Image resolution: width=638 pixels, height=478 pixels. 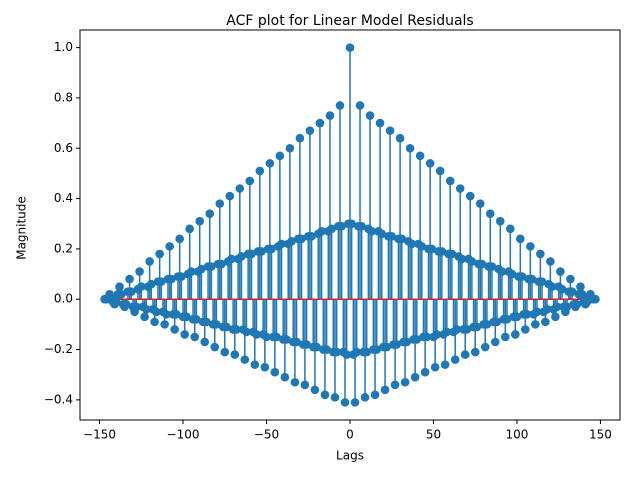 What do you see at coordinates (63, 97) in the screenshot?
I see `y-tick-label: 0.8` at bounding box center [63, 97].